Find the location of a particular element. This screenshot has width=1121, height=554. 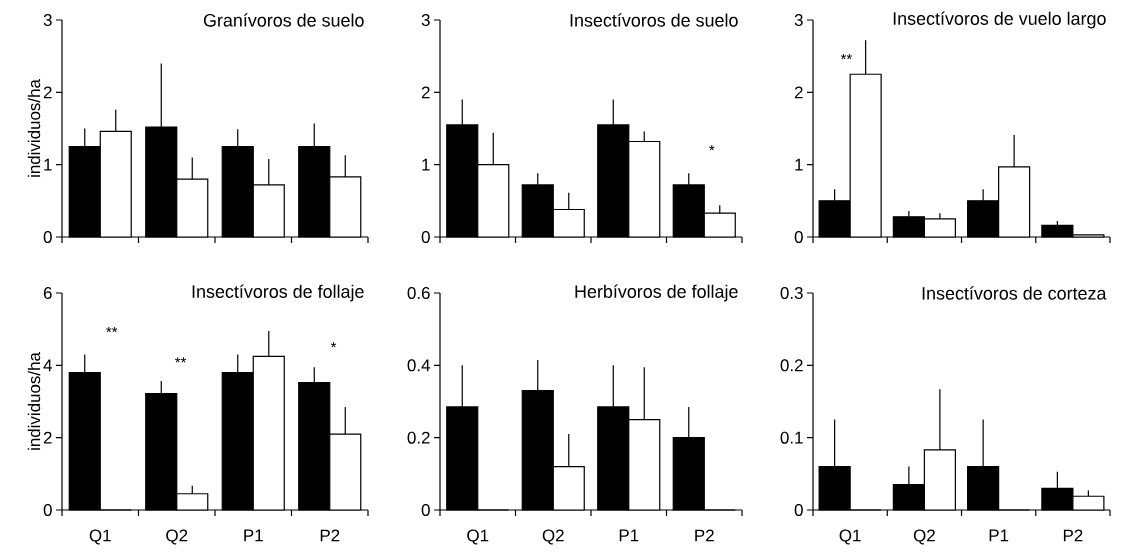

chart-title: Insectívoros de corteza is located at coordinates (1014, 293).